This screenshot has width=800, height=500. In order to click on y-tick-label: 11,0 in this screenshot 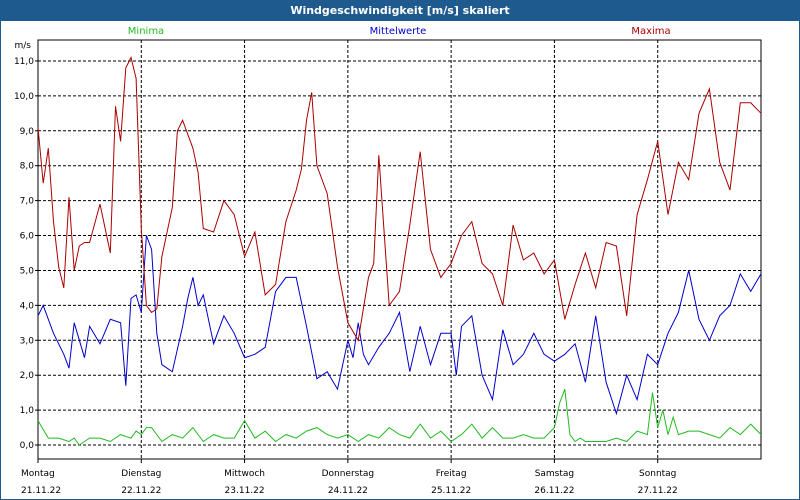, I will do `click(24, 62)`.